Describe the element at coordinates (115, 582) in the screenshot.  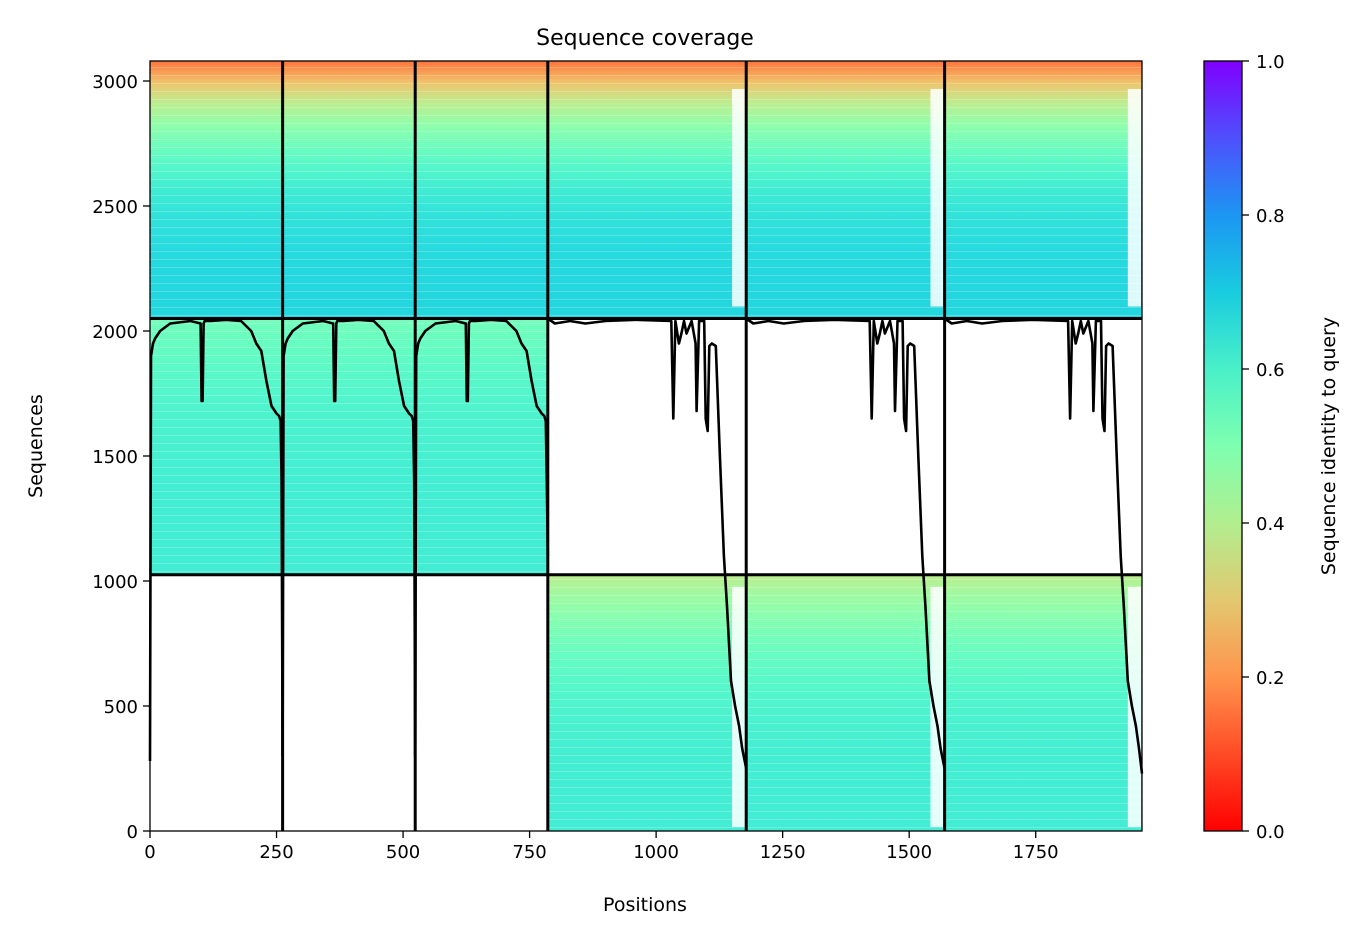
I see `y-tick-label: 1000` at that location.